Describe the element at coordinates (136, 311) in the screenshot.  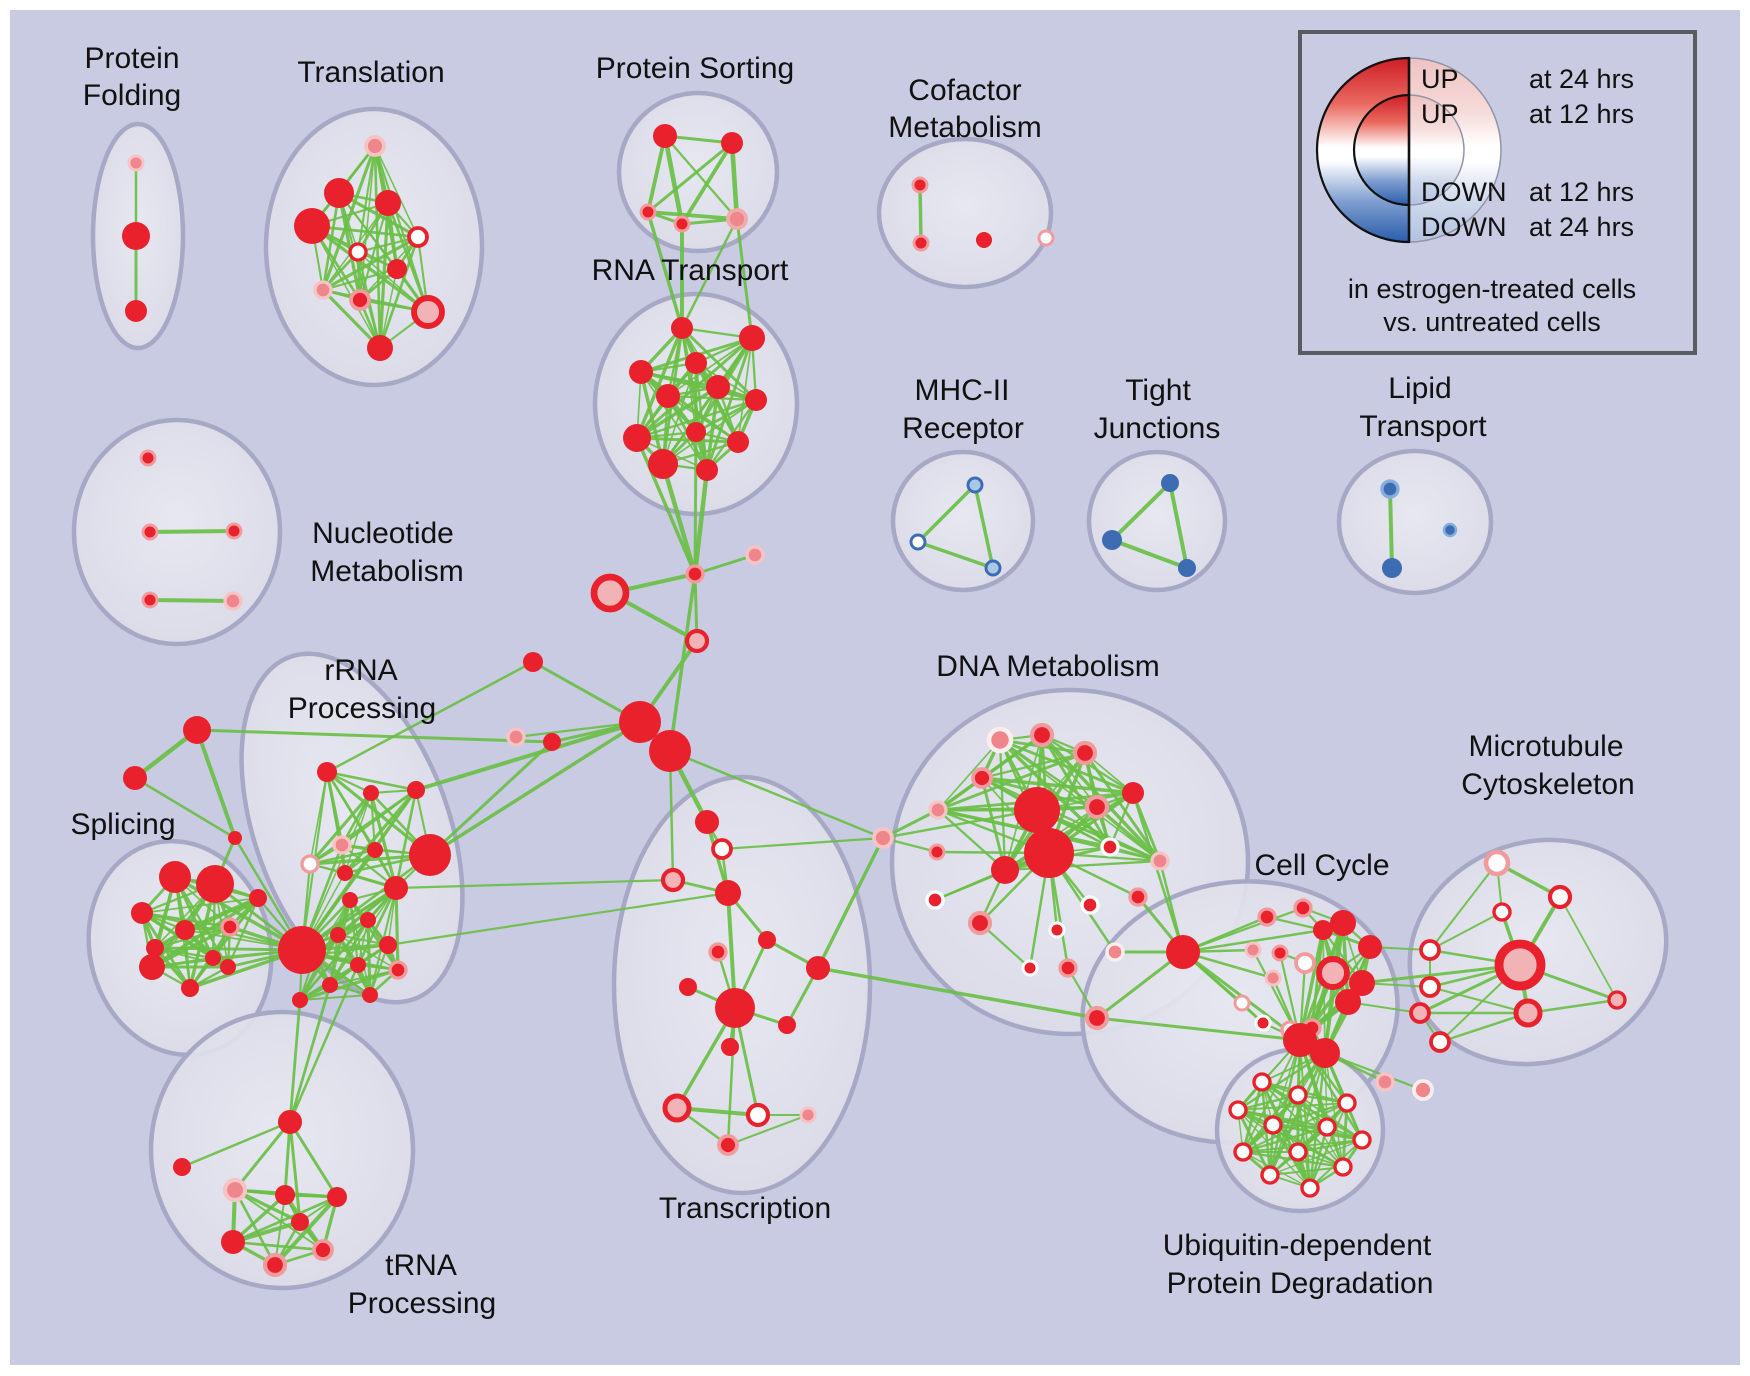
I see `network-node-pf3` at that location.